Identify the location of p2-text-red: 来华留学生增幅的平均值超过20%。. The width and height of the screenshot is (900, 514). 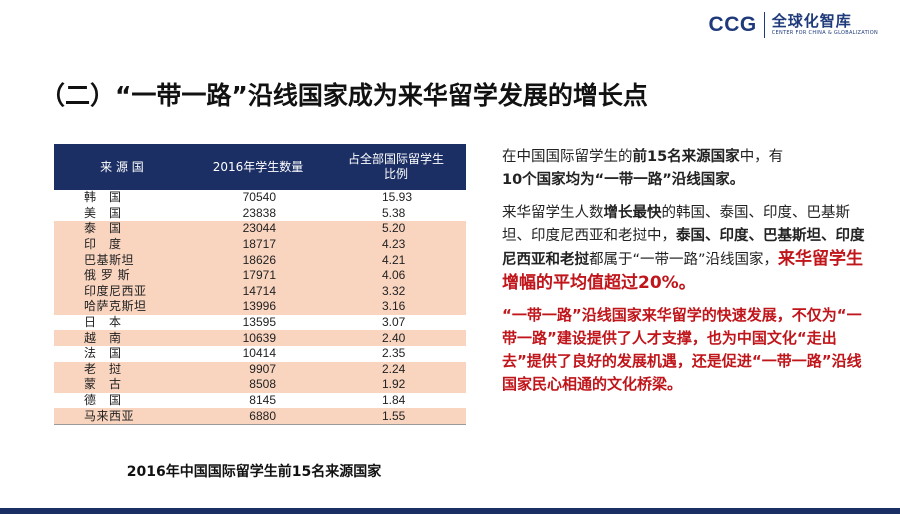
(683, 271).